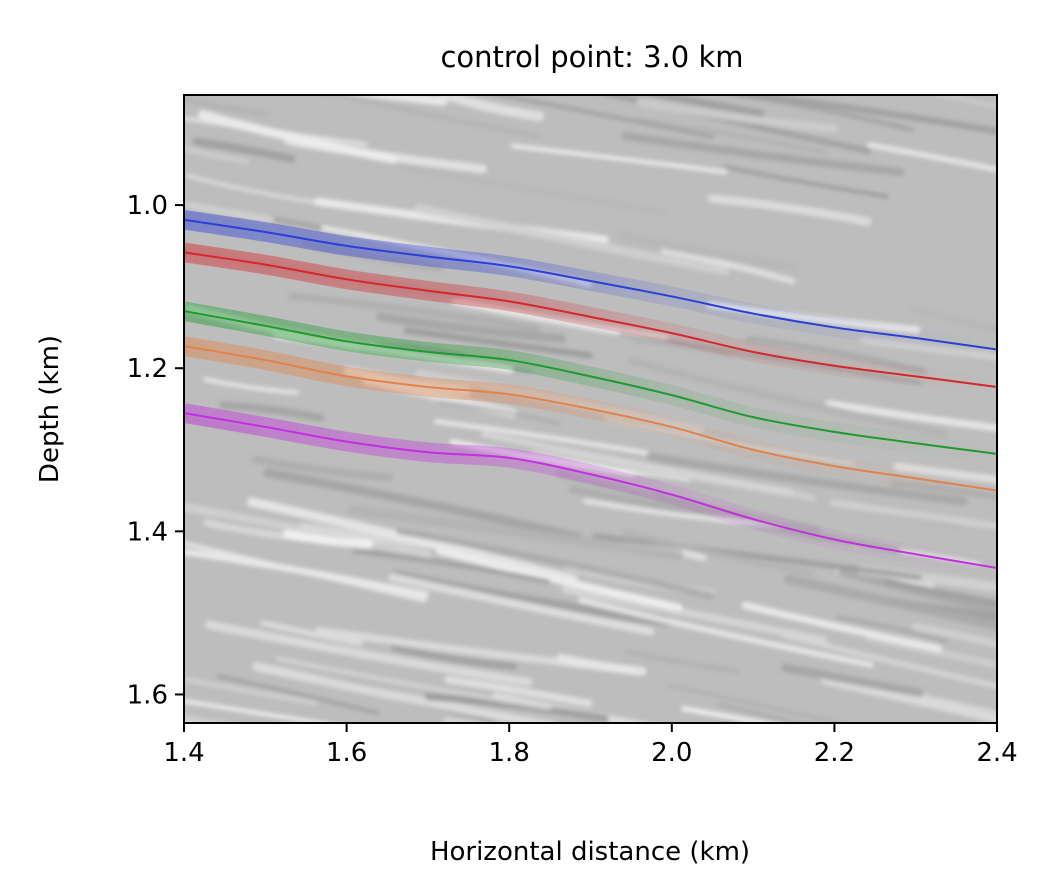 The image size is (1060, 885). I want to click on y-tick-label: 1.4, so click(147, 532).